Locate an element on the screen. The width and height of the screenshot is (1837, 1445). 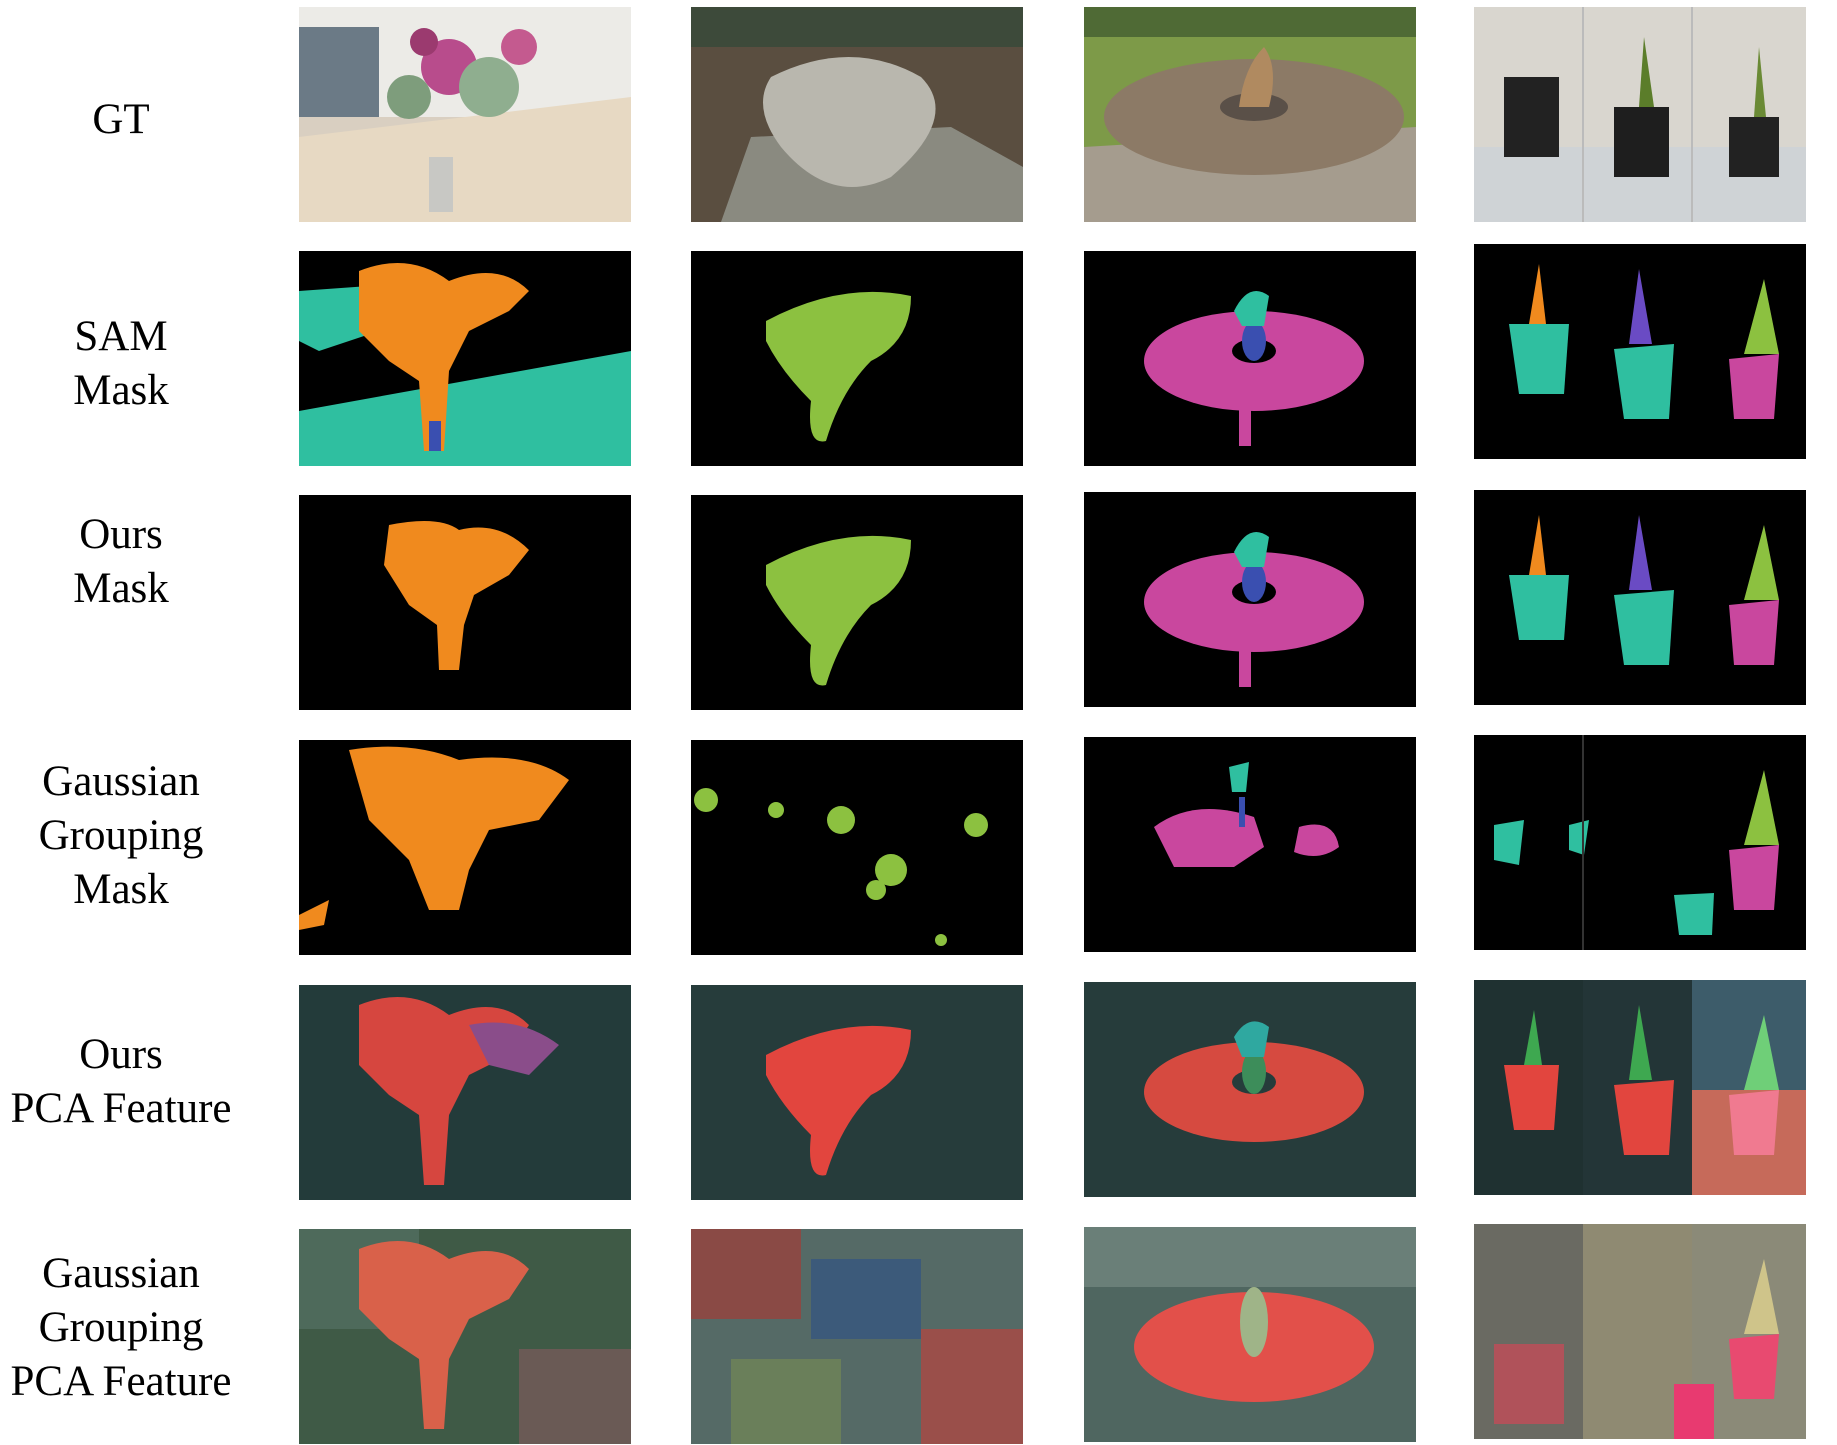
gt-round-table-photo is located at coordinates (1250, 114).